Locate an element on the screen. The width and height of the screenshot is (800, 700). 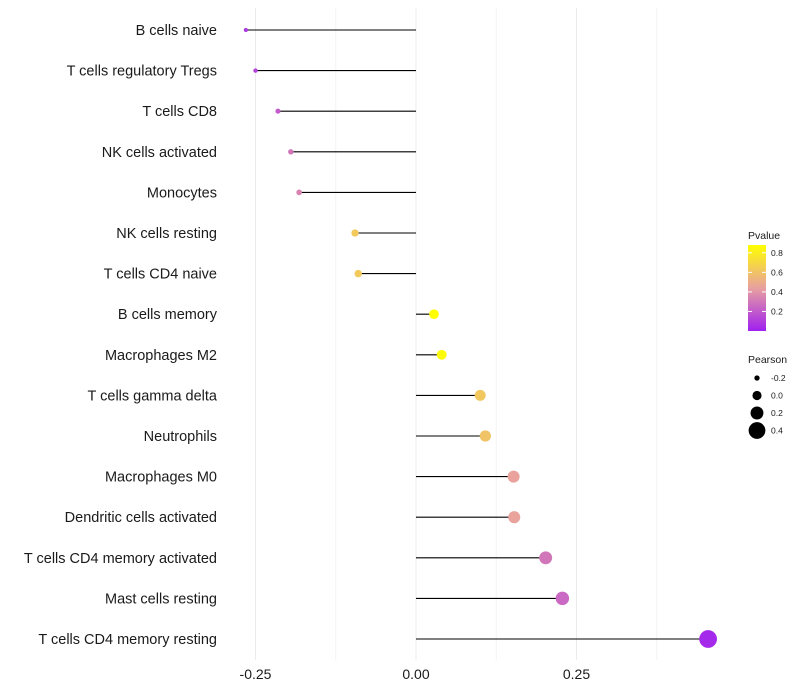
size-legend-label: 0.0 is located at coordinates (777, 396).